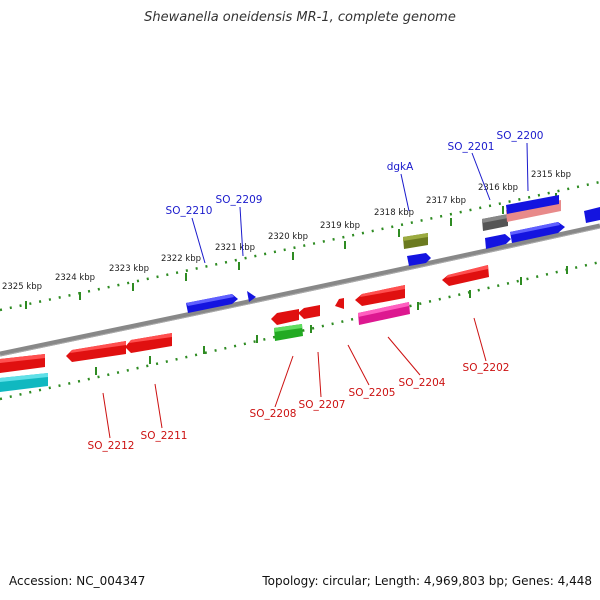 Image resolution: width=600 pixels, height=600 pixels. Describe the element at coordinates (393, 254) in the screenshot. I see `forward-genes` at that location.